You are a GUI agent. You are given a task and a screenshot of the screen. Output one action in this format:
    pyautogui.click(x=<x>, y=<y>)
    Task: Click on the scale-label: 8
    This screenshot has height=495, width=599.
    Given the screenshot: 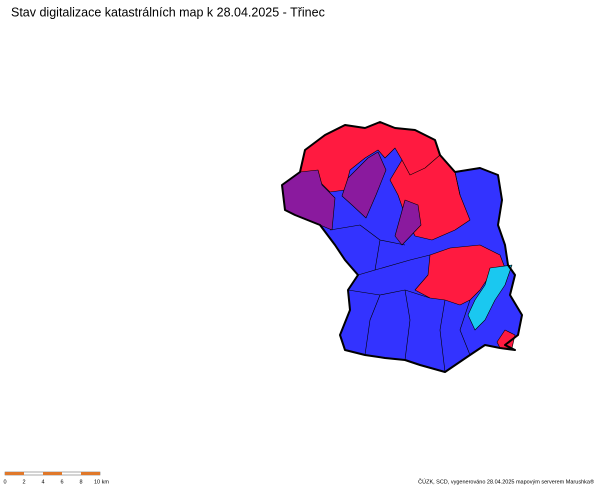 What is the action you would take?
    pyautogui.click(x=80, y=482)
    